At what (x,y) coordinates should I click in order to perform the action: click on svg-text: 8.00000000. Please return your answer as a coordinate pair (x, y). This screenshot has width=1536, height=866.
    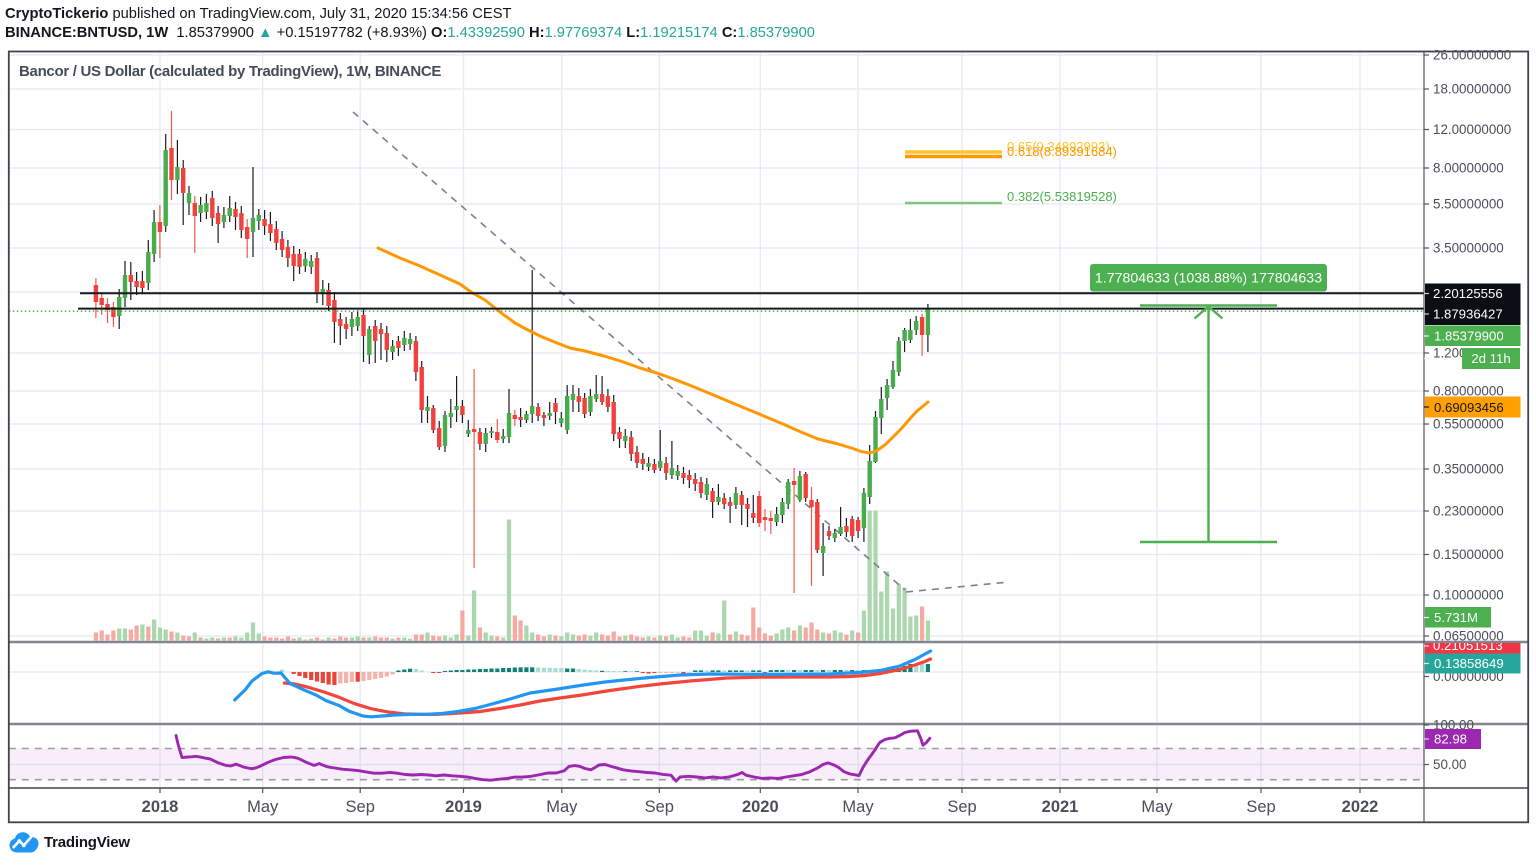
    Looking at the image, I should click on (1468, 168).